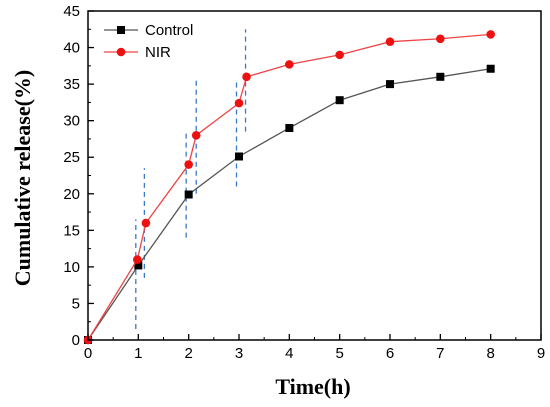 The width and height of the screenshot is (550, 407). What do you see at coordinates (158, 52) in the screenshot?
I see `legend-label: NIR` at bounding box center [158, 52].